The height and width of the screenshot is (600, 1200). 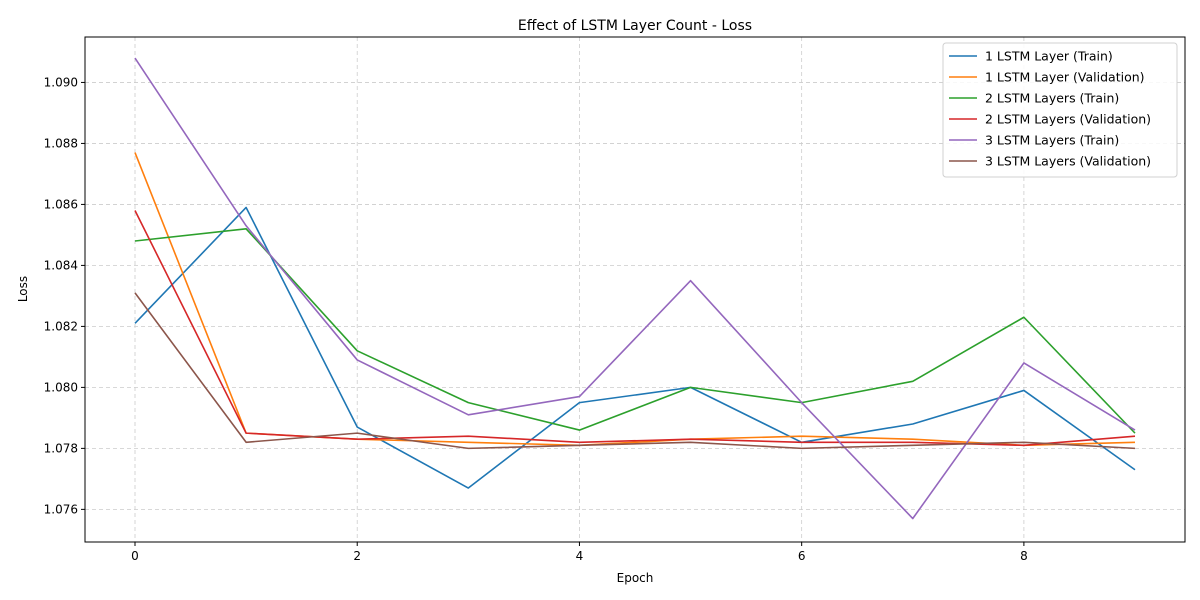 What do you see at coordinates (1052, 140) in the screenshot?
I see `legend-label-5: 3 LSTM Layers (Train)` at bounding box center [1052, 140].